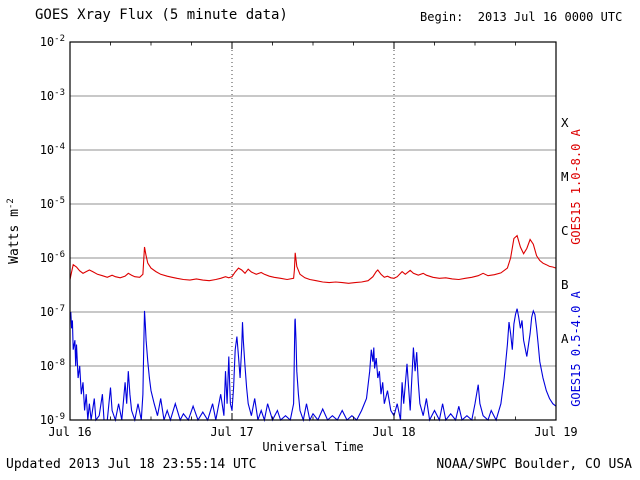 This screenshot has height=480, width=640. Describe the element at coordinates (576, 186) in the screenshot. I see `goes15-long-label: GOES15 1.0-8.0 A` at that location.